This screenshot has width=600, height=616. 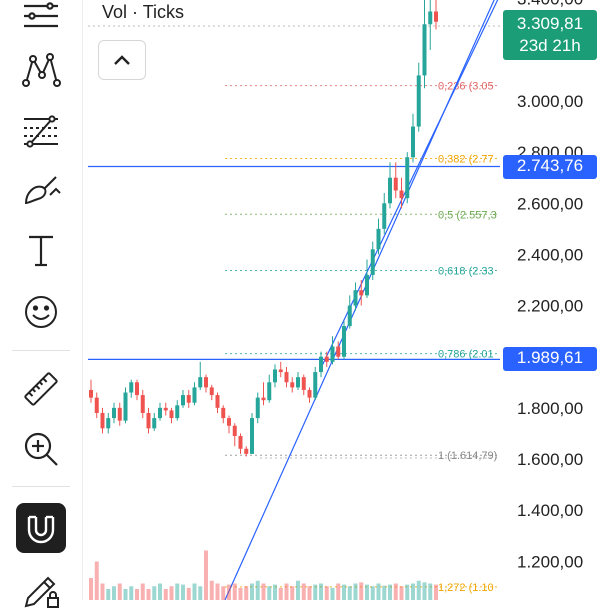 I want to click on text-tool-button, so click(x=41, y=250).